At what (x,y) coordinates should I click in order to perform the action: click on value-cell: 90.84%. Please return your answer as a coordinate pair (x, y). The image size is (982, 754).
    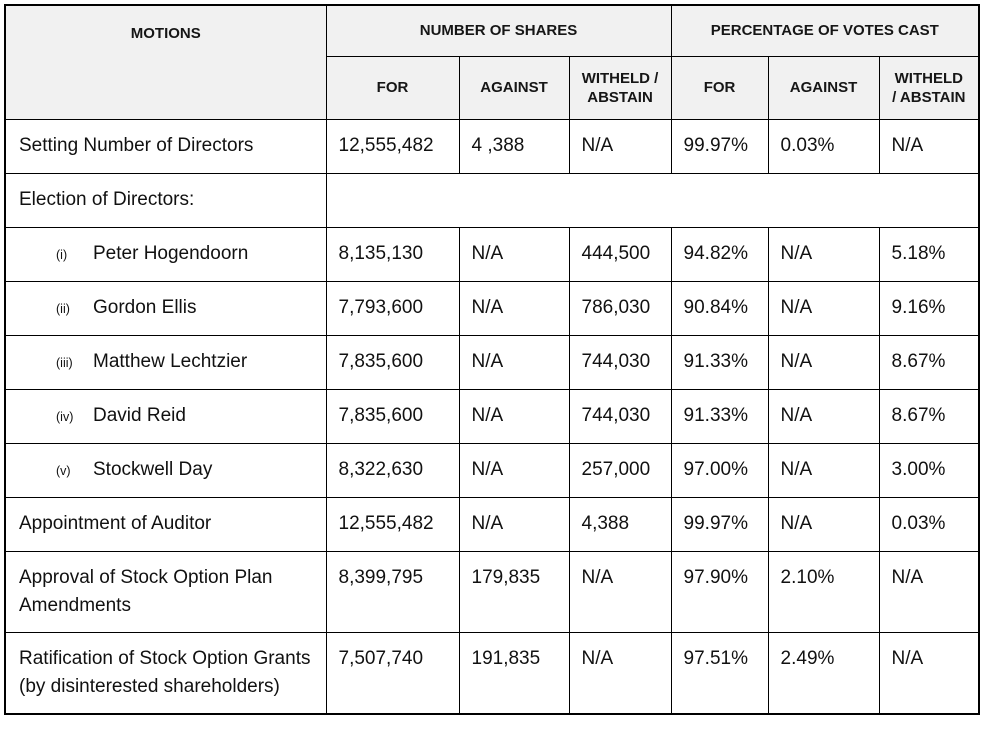
    Looking at the image, I should click on (719, 308).